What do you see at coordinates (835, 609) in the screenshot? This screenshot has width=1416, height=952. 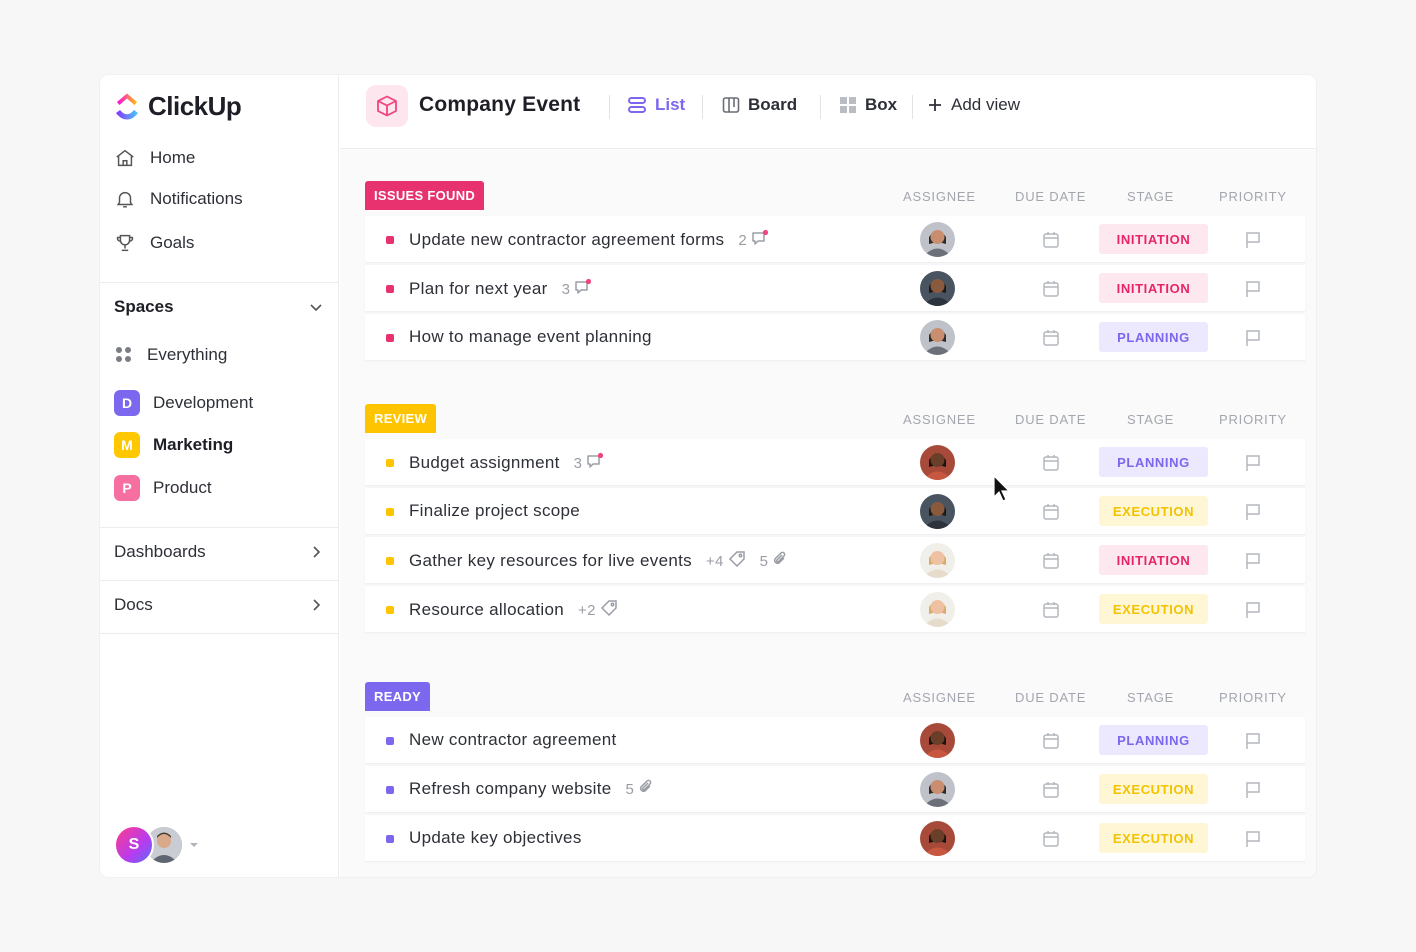 I see `task-row: Resource allocation +2 EXECUTION` at bounding box center [835, 609].